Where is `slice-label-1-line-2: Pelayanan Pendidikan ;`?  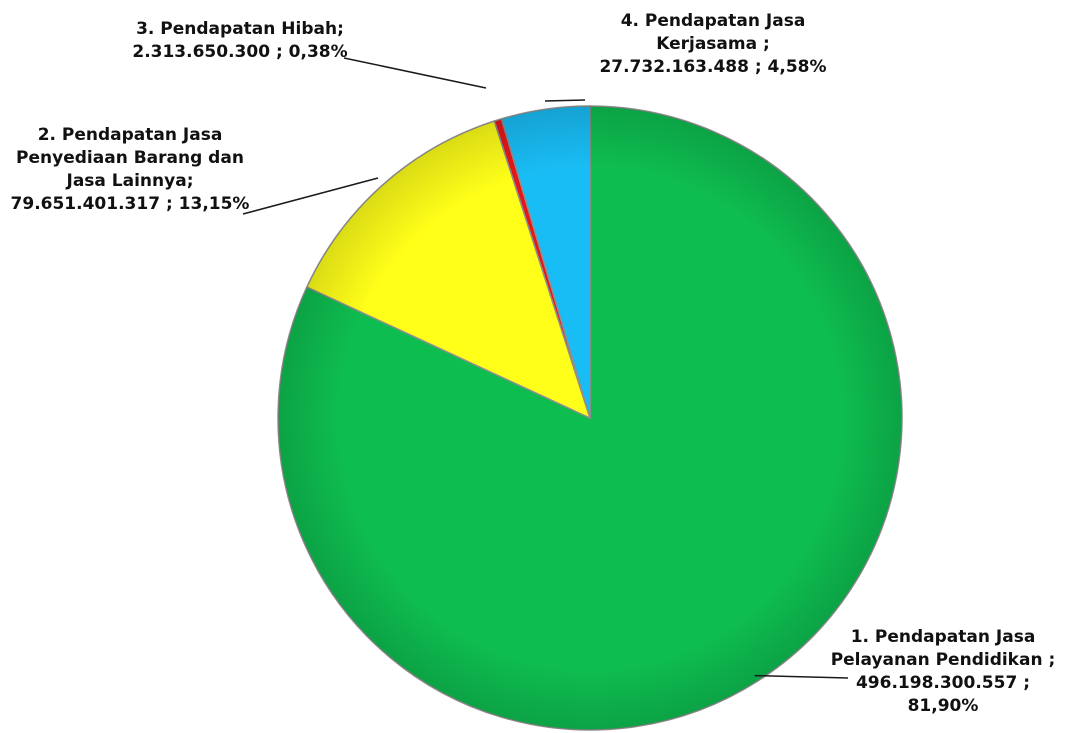
slice-label-1-line-2: Pelayanan Pendidikan ; is located at coordinates (943, 660).